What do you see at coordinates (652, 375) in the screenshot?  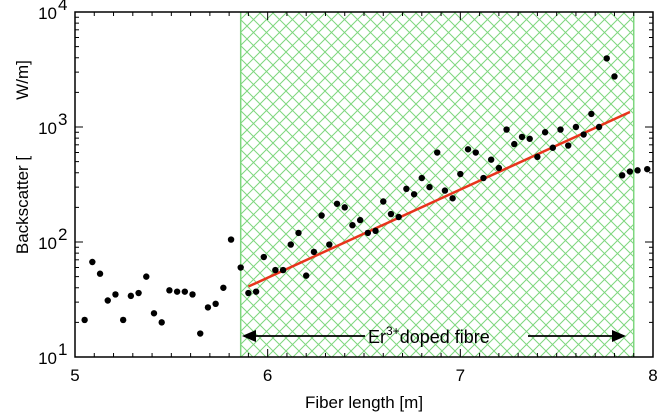 I see `x-tick-label: 8` at bounding box center [652, 375].